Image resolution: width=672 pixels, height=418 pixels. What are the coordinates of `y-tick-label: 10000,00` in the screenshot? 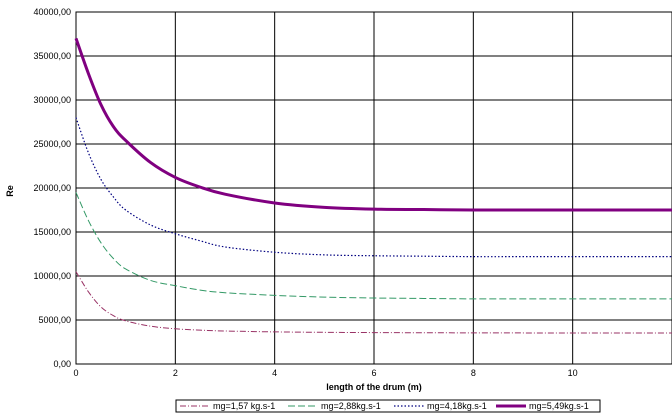 It's located at (52, 276).